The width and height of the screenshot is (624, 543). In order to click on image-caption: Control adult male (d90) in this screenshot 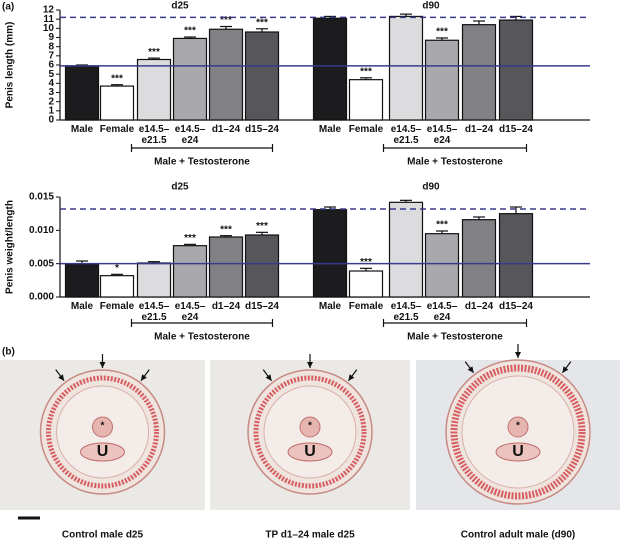, I will do `click(518, 535)`.